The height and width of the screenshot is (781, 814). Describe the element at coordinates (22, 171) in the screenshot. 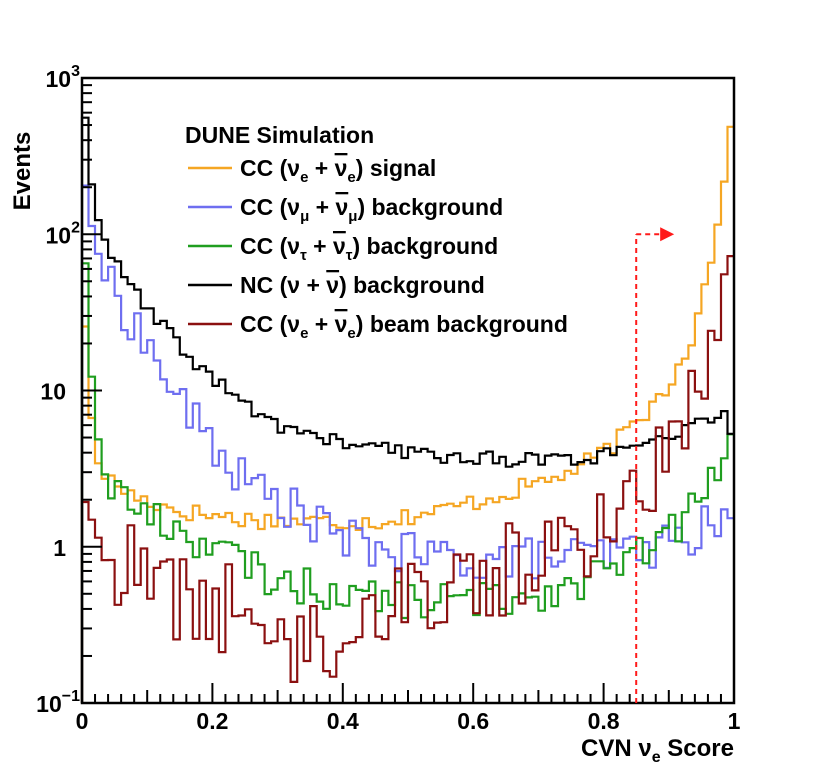

I see `y-axis-label: Events` at that location.